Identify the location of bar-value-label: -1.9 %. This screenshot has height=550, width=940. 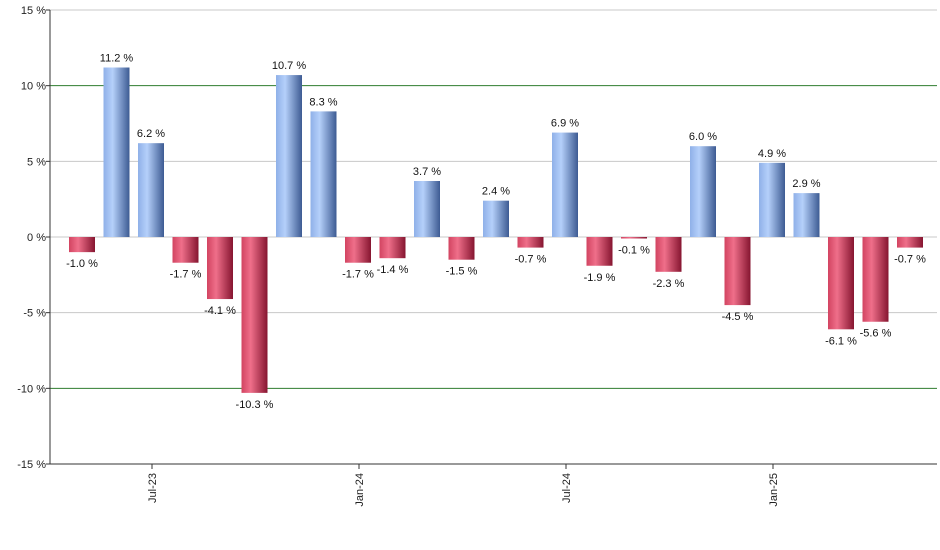
(600, 278).